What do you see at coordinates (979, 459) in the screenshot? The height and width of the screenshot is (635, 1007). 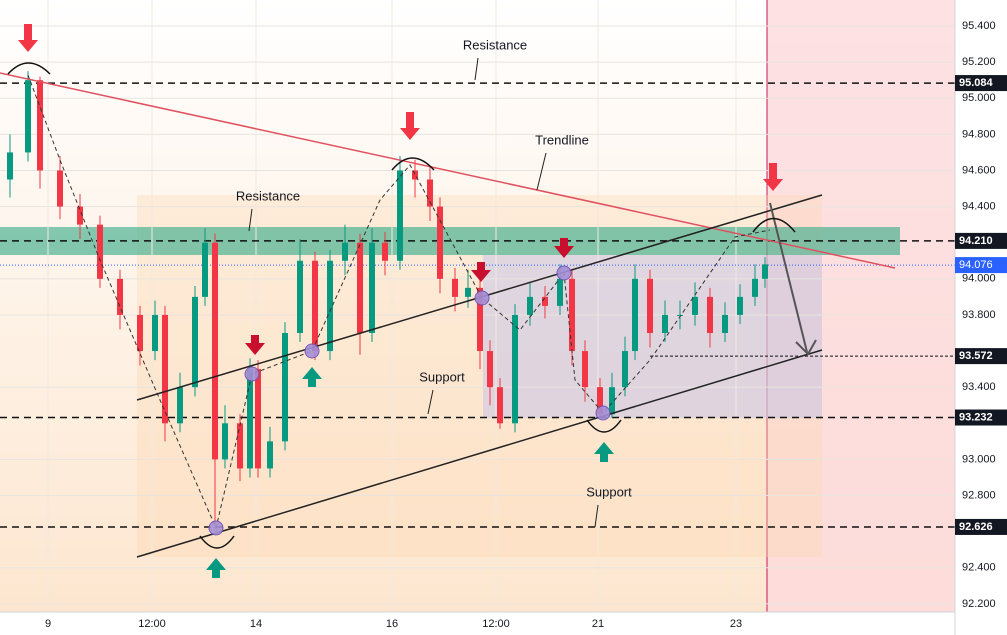 I see `y-tick-label: 93.000` at bounding box center [979, 459].